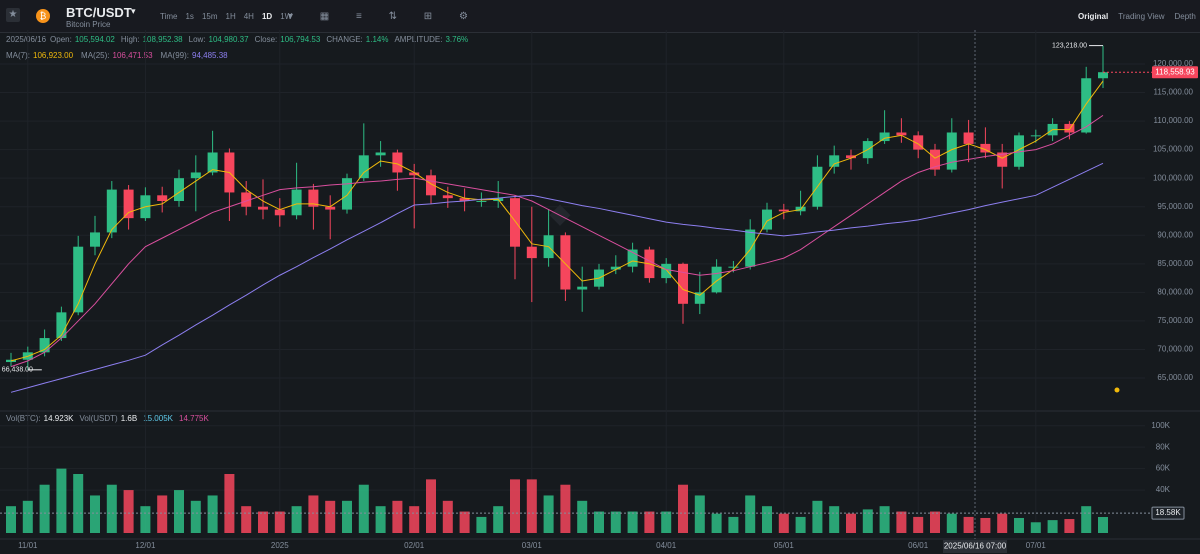 This screenshot has height=554, width=1200. I want to click on info-key: CHANGE:, so click(344, 39).